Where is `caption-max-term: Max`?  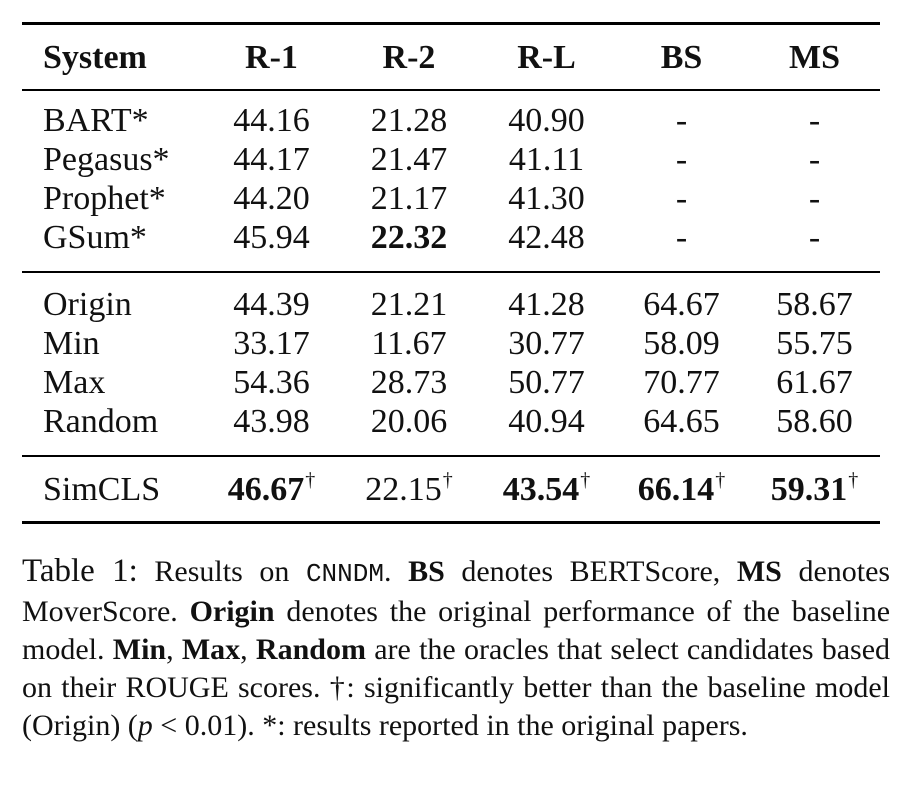
caption-max-term: Max is located at coordinates (211, 649).